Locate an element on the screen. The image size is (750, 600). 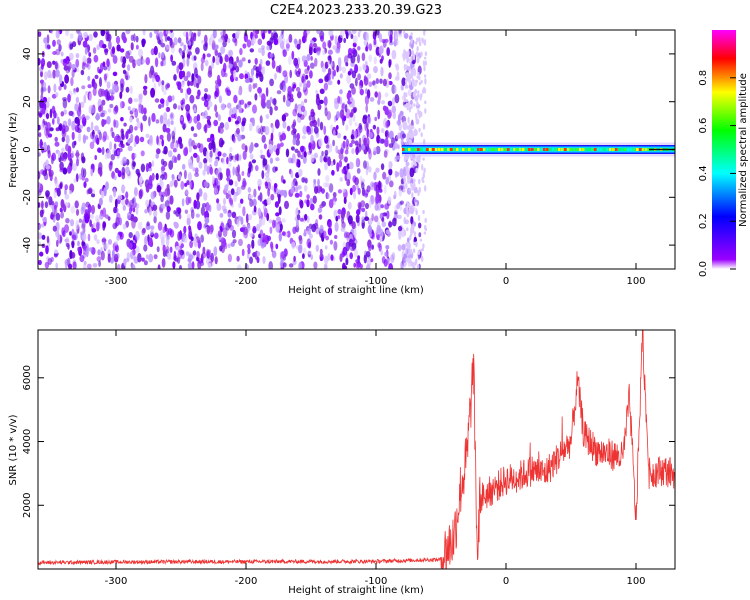
colorbar-tick-label: 0.6 is located at coordinates (703, 126).